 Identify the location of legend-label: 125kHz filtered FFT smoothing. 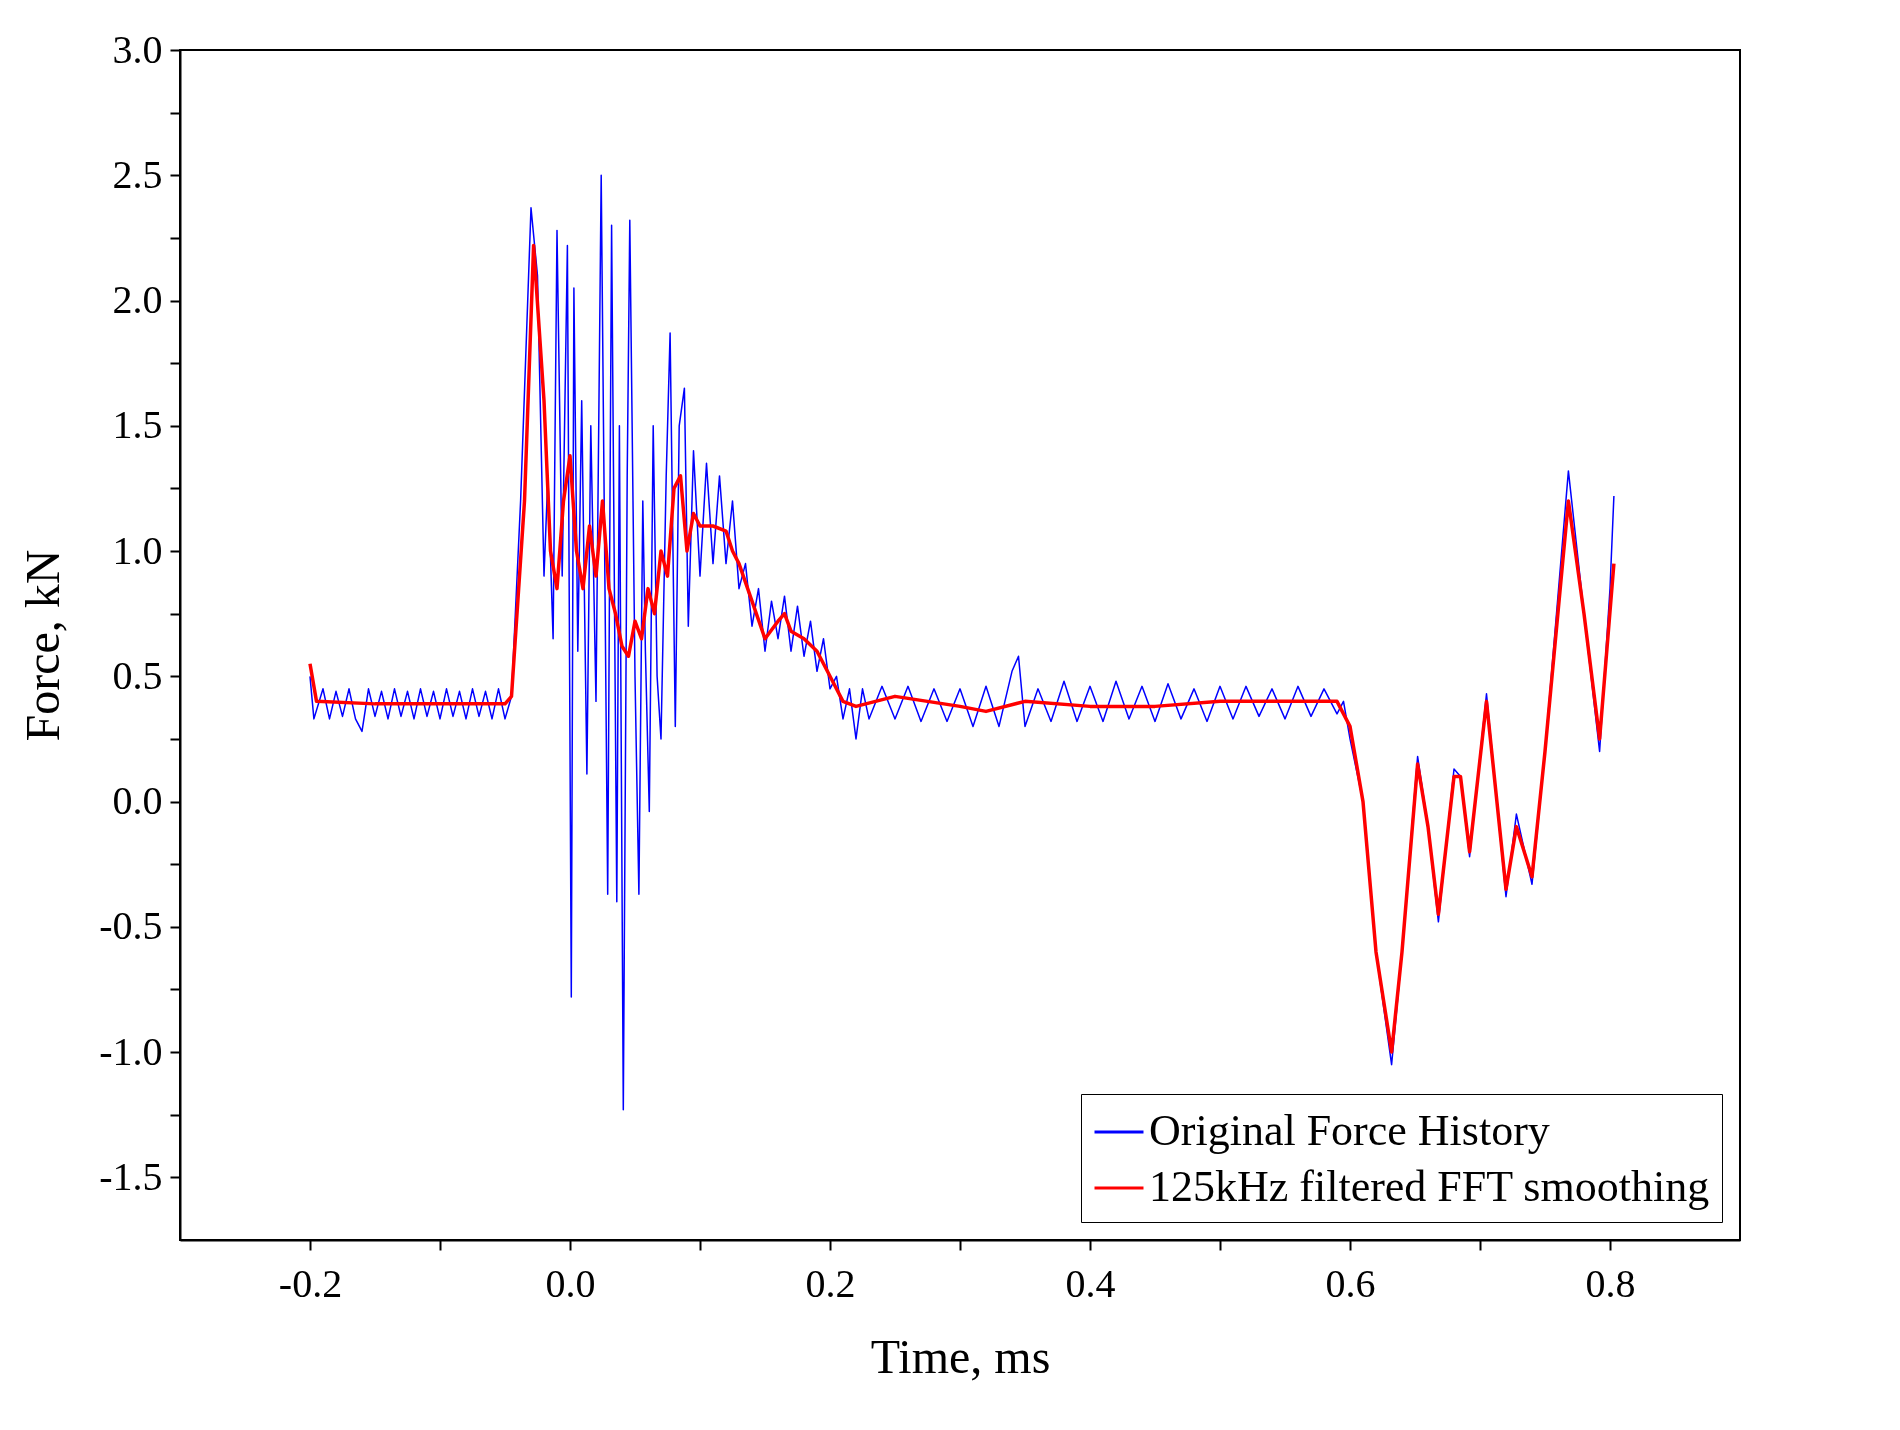
(1429, 1186).